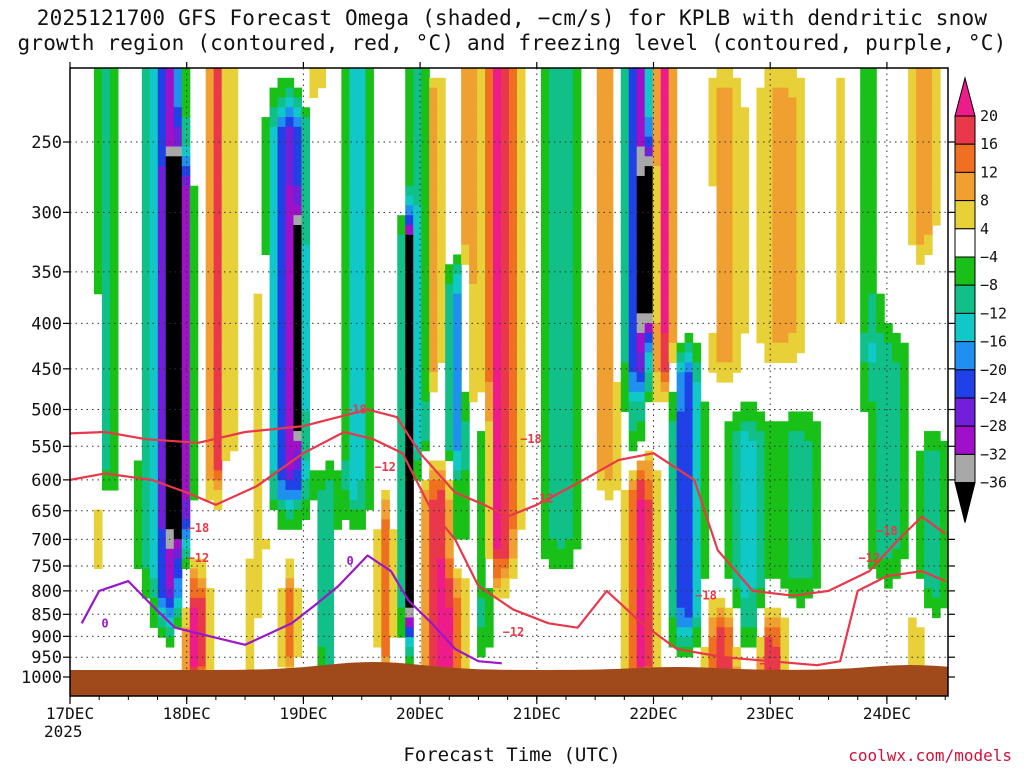 This screenshot has height=768, width=1024. What do you see at coordinates (706, 596) in the screenshot?
I see `contour-label: −18` at bounding box center [706, 596].